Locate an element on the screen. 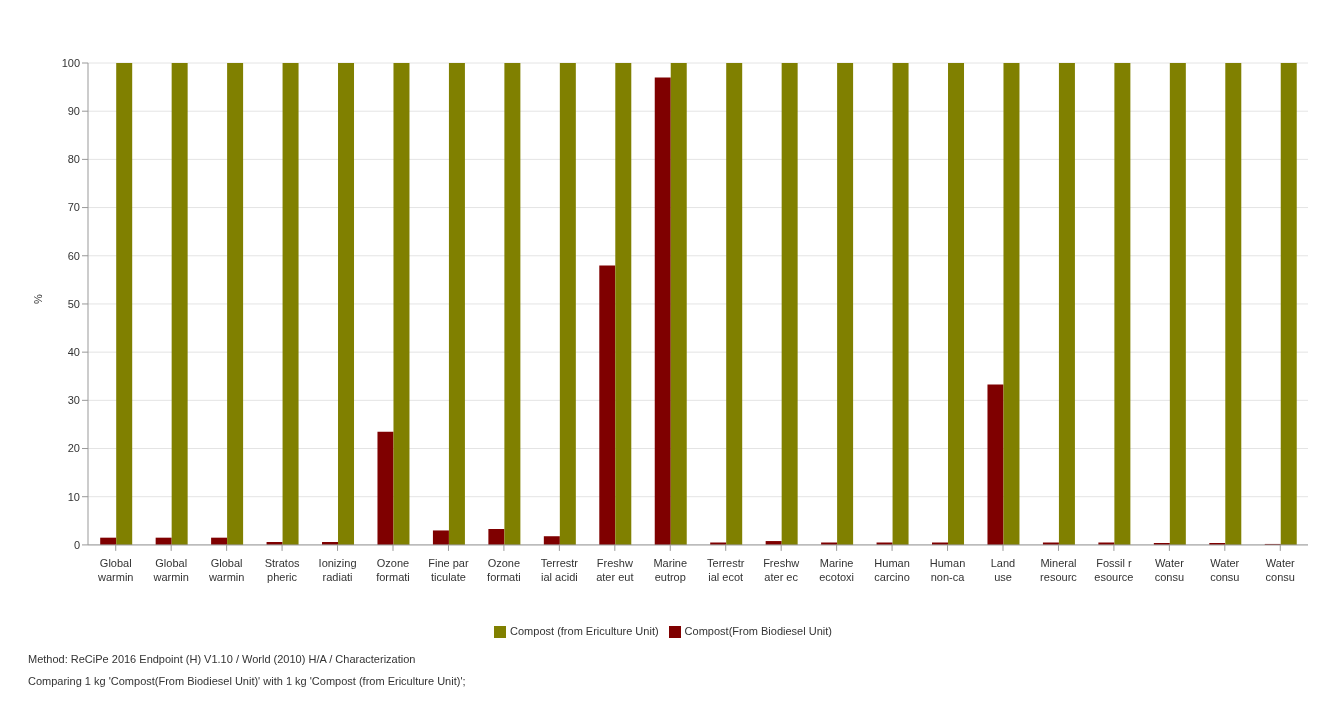 The width and height of the screenshot is (1337, 715). x-tick-label: Terrestr ial acidi is located at coordinates (559, 569).